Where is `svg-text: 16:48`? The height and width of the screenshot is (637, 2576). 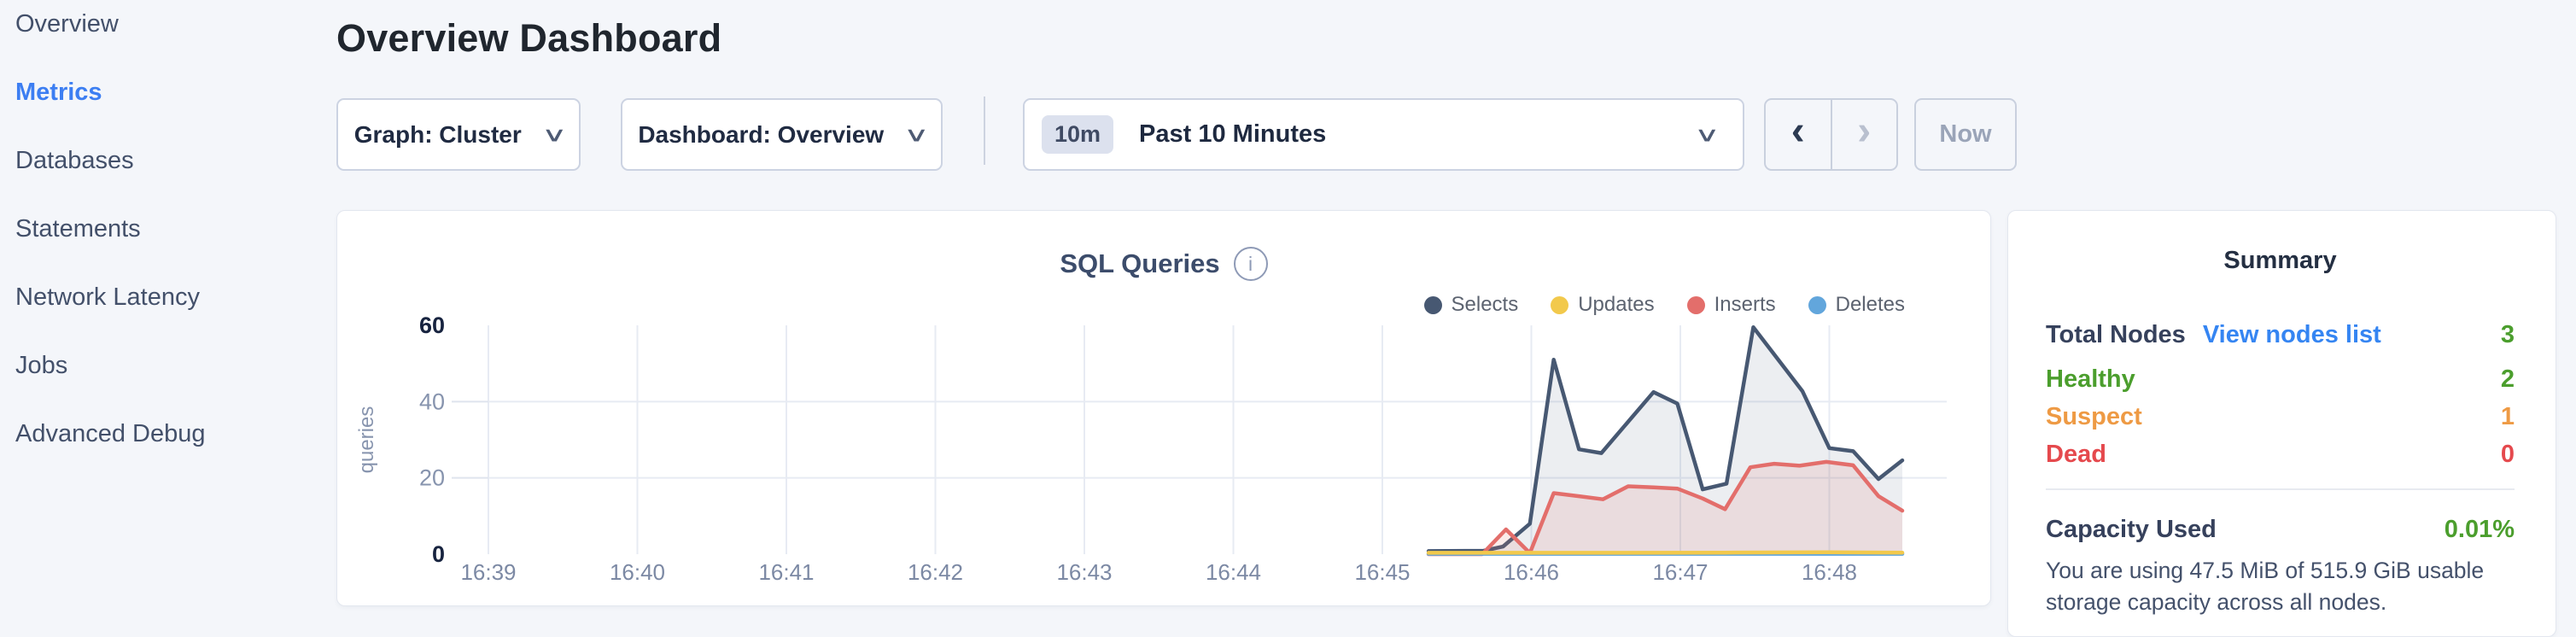
svg-text: 16:48 is located at coordinates (1829, 572).